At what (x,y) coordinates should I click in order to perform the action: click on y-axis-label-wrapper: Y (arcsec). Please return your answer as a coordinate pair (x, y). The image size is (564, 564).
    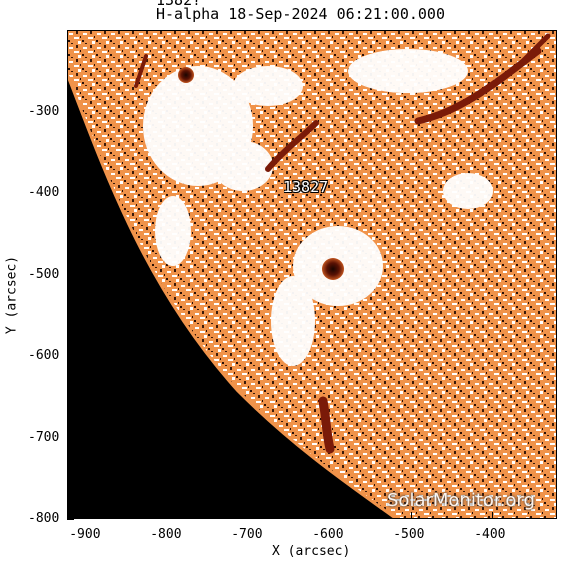
    Looking at the image, I should click on (12, 295).